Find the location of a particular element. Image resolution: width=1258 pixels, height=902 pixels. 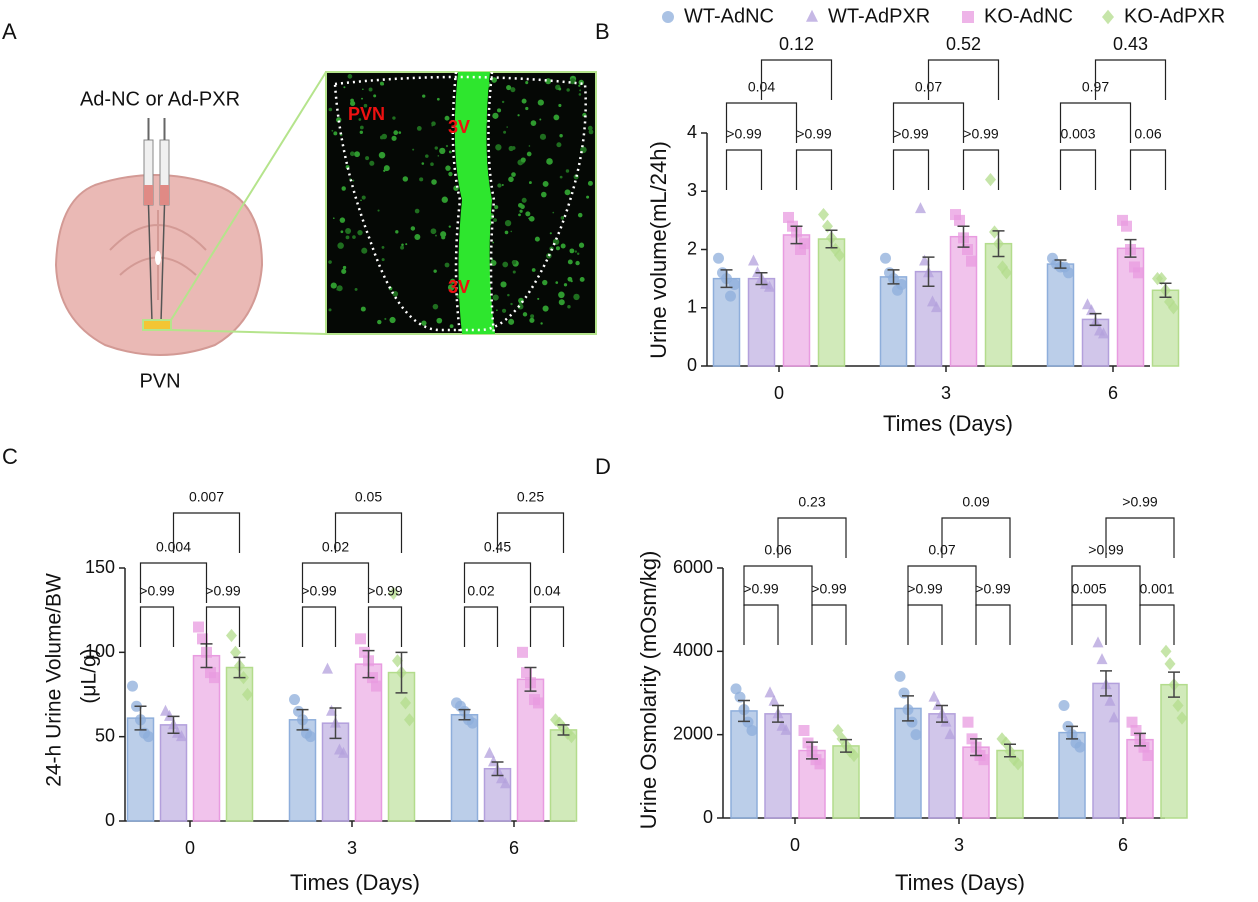

y-tick-label: 2000 is located at coordinates (693, 733).